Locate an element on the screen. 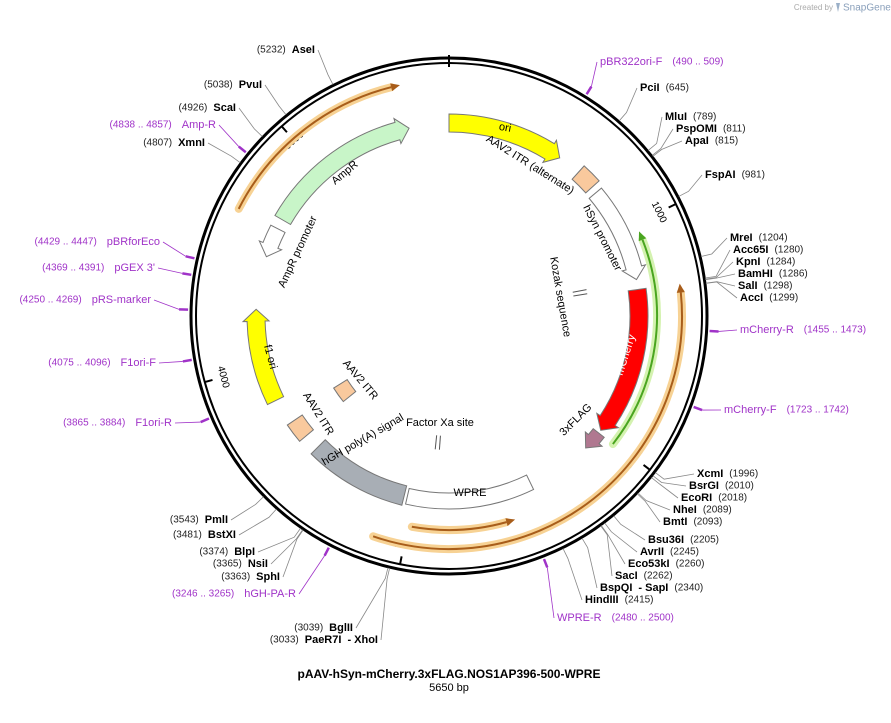 Image resolution: width=891 pixels, height=723 pixels. primer: pRS-marker (4250 .. 4269) is located at coordinates (85, 300).